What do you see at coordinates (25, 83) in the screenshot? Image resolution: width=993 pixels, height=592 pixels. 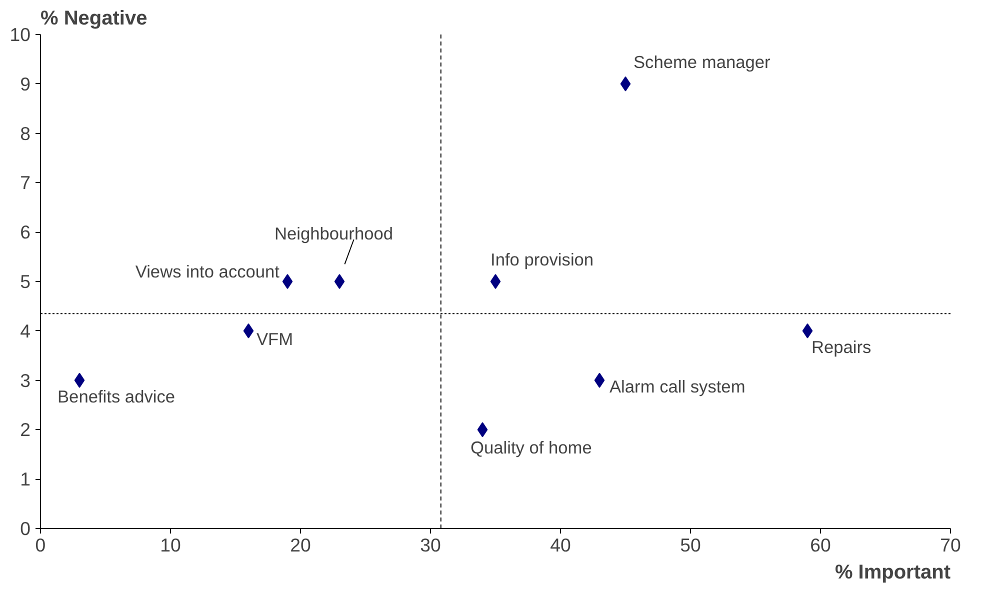 I see `y-tick-label: 9` at bounding box center [25, 83].